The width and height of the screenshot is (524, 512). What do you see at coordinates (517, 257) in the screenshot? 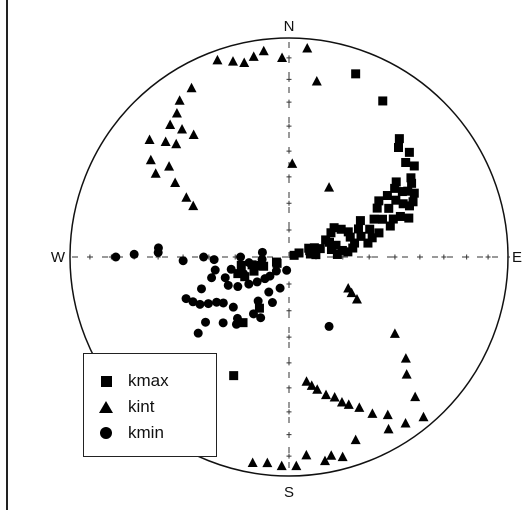
I see `east-label: E` at bounding box center [517, 257].